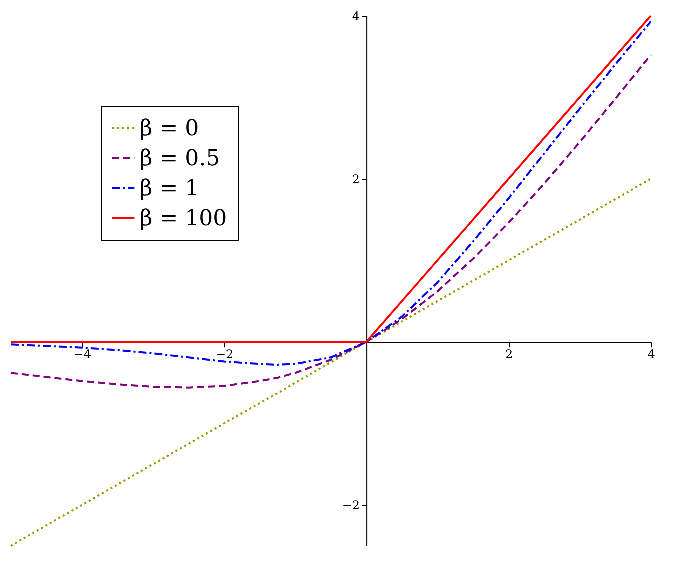 This screenshot has height=568, width=695. I want to click on x-tick-label: 4, so click(652, 355).